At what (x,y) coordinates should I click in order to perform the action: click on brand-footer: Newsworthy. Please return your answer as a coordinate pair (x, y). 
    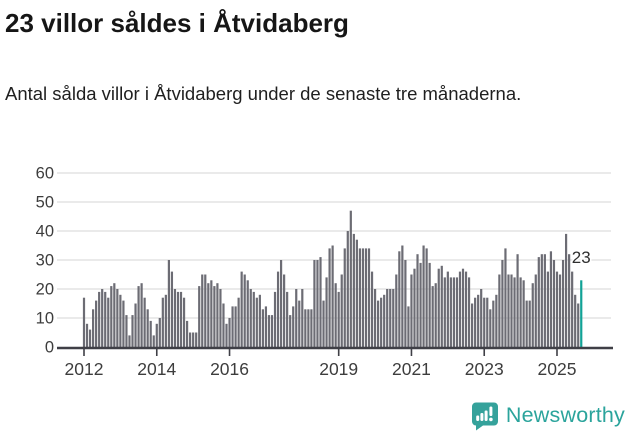
    Looking at the image, I should click on (547, 415).